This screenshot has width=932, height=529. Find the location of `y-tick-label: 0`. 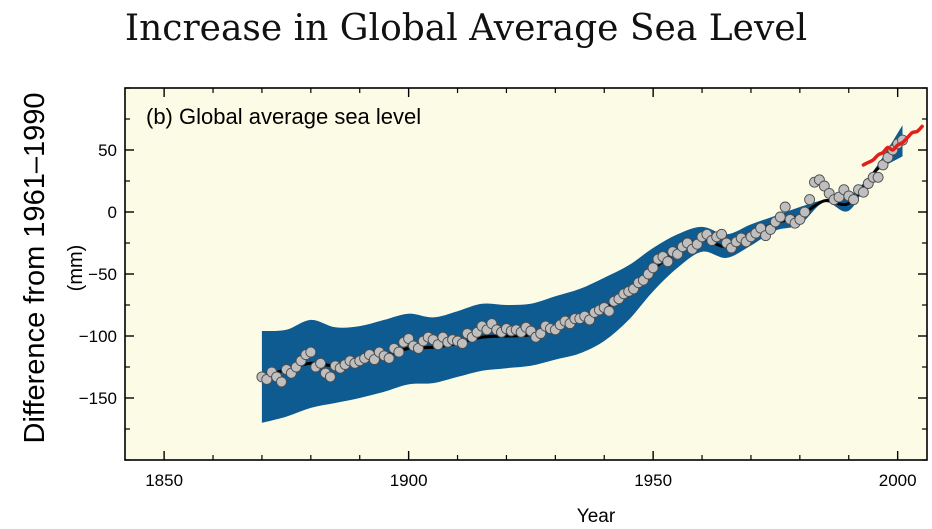

y-tick-label: 0 is located at coordinates (112, 212).